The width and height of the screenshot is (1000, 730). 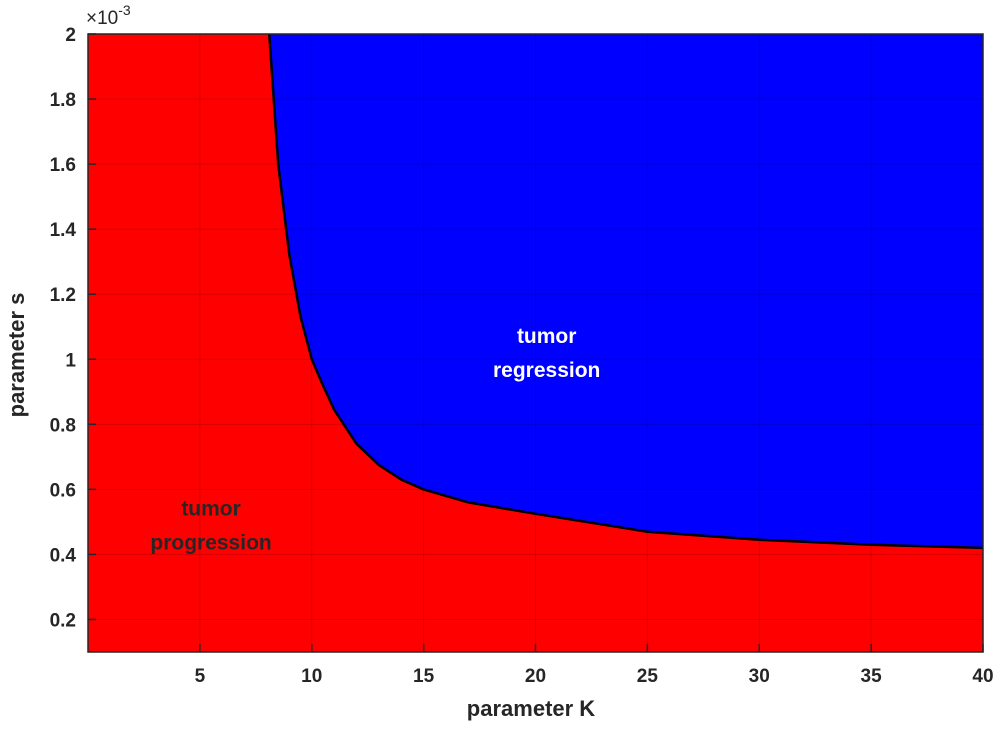 What do you see at coordinates (546, 353) in the screenshot?
I see `region-annotation: tumor regression` at bounding box center [546, 353].